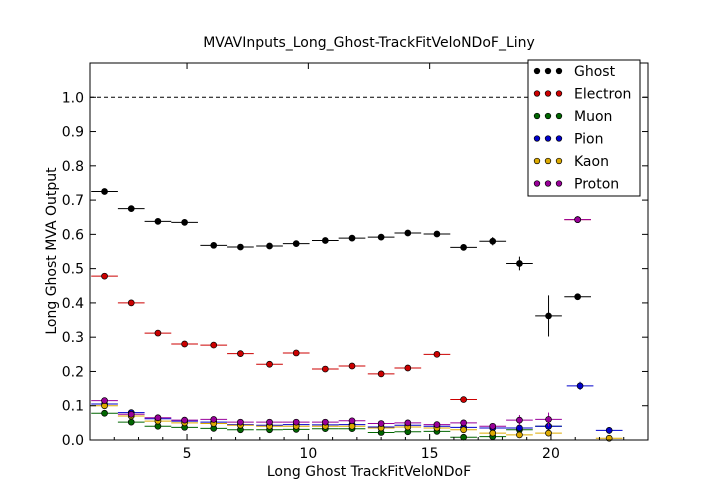 The height and width of the screenshot is (504, 720). Describe the element at coordinates (73, 270) in the screenshot. I see `y-tick-label: 0.5` at that location.